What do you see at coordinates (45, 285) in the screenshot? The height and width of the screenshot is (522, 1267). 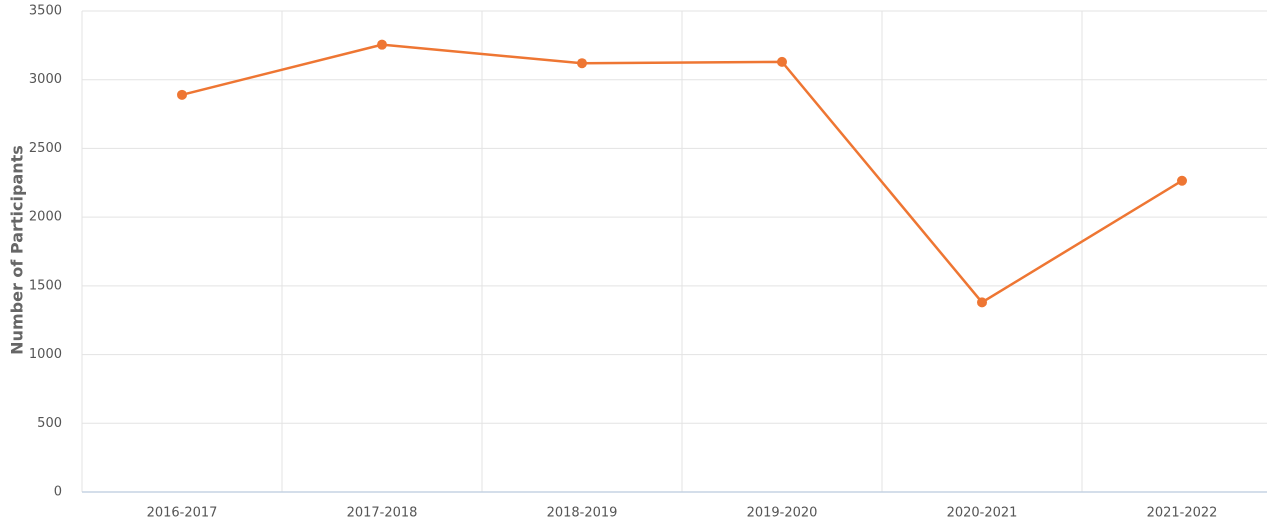 I see `y-tick-label: 1500` at bounding box center [45, 285].